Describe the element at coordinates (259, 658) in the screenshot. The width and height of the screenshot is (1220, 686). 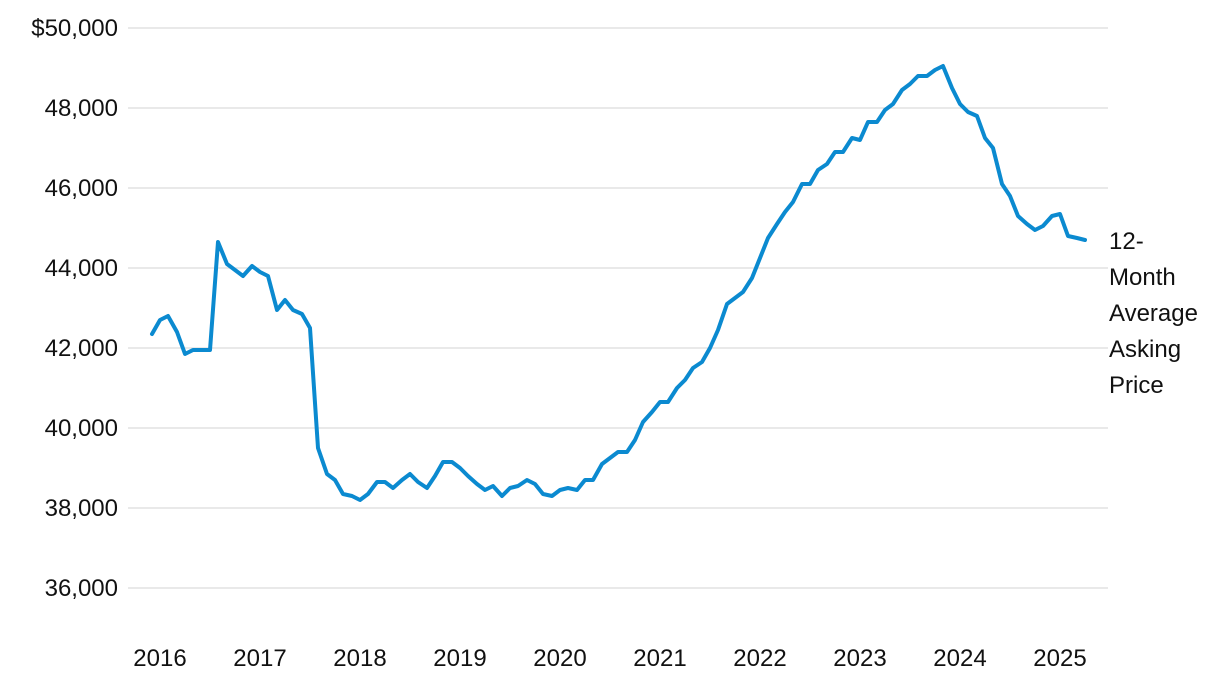
I see `x-tick-label: 2017` at that location.